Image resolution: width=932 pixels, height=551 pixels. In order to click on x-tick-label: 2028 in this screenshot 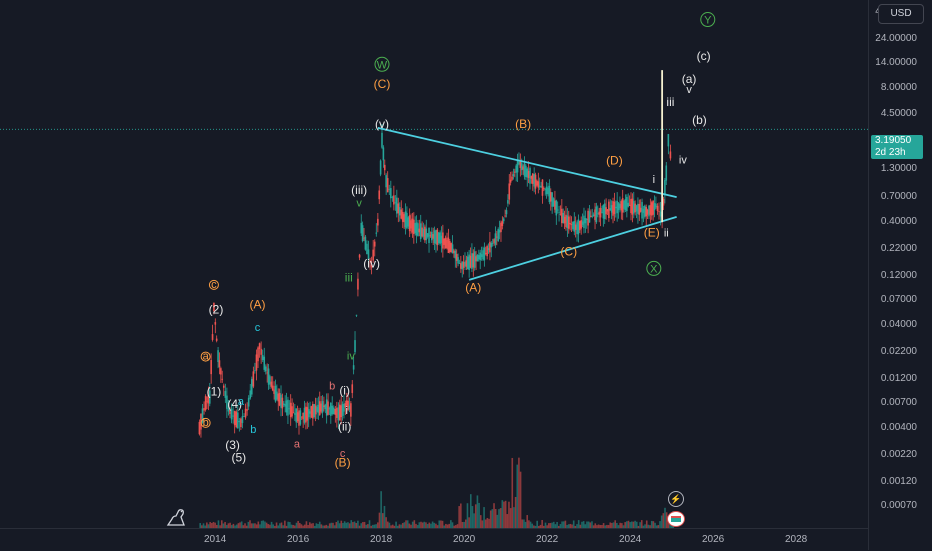, I will do `click(796, 539)`.